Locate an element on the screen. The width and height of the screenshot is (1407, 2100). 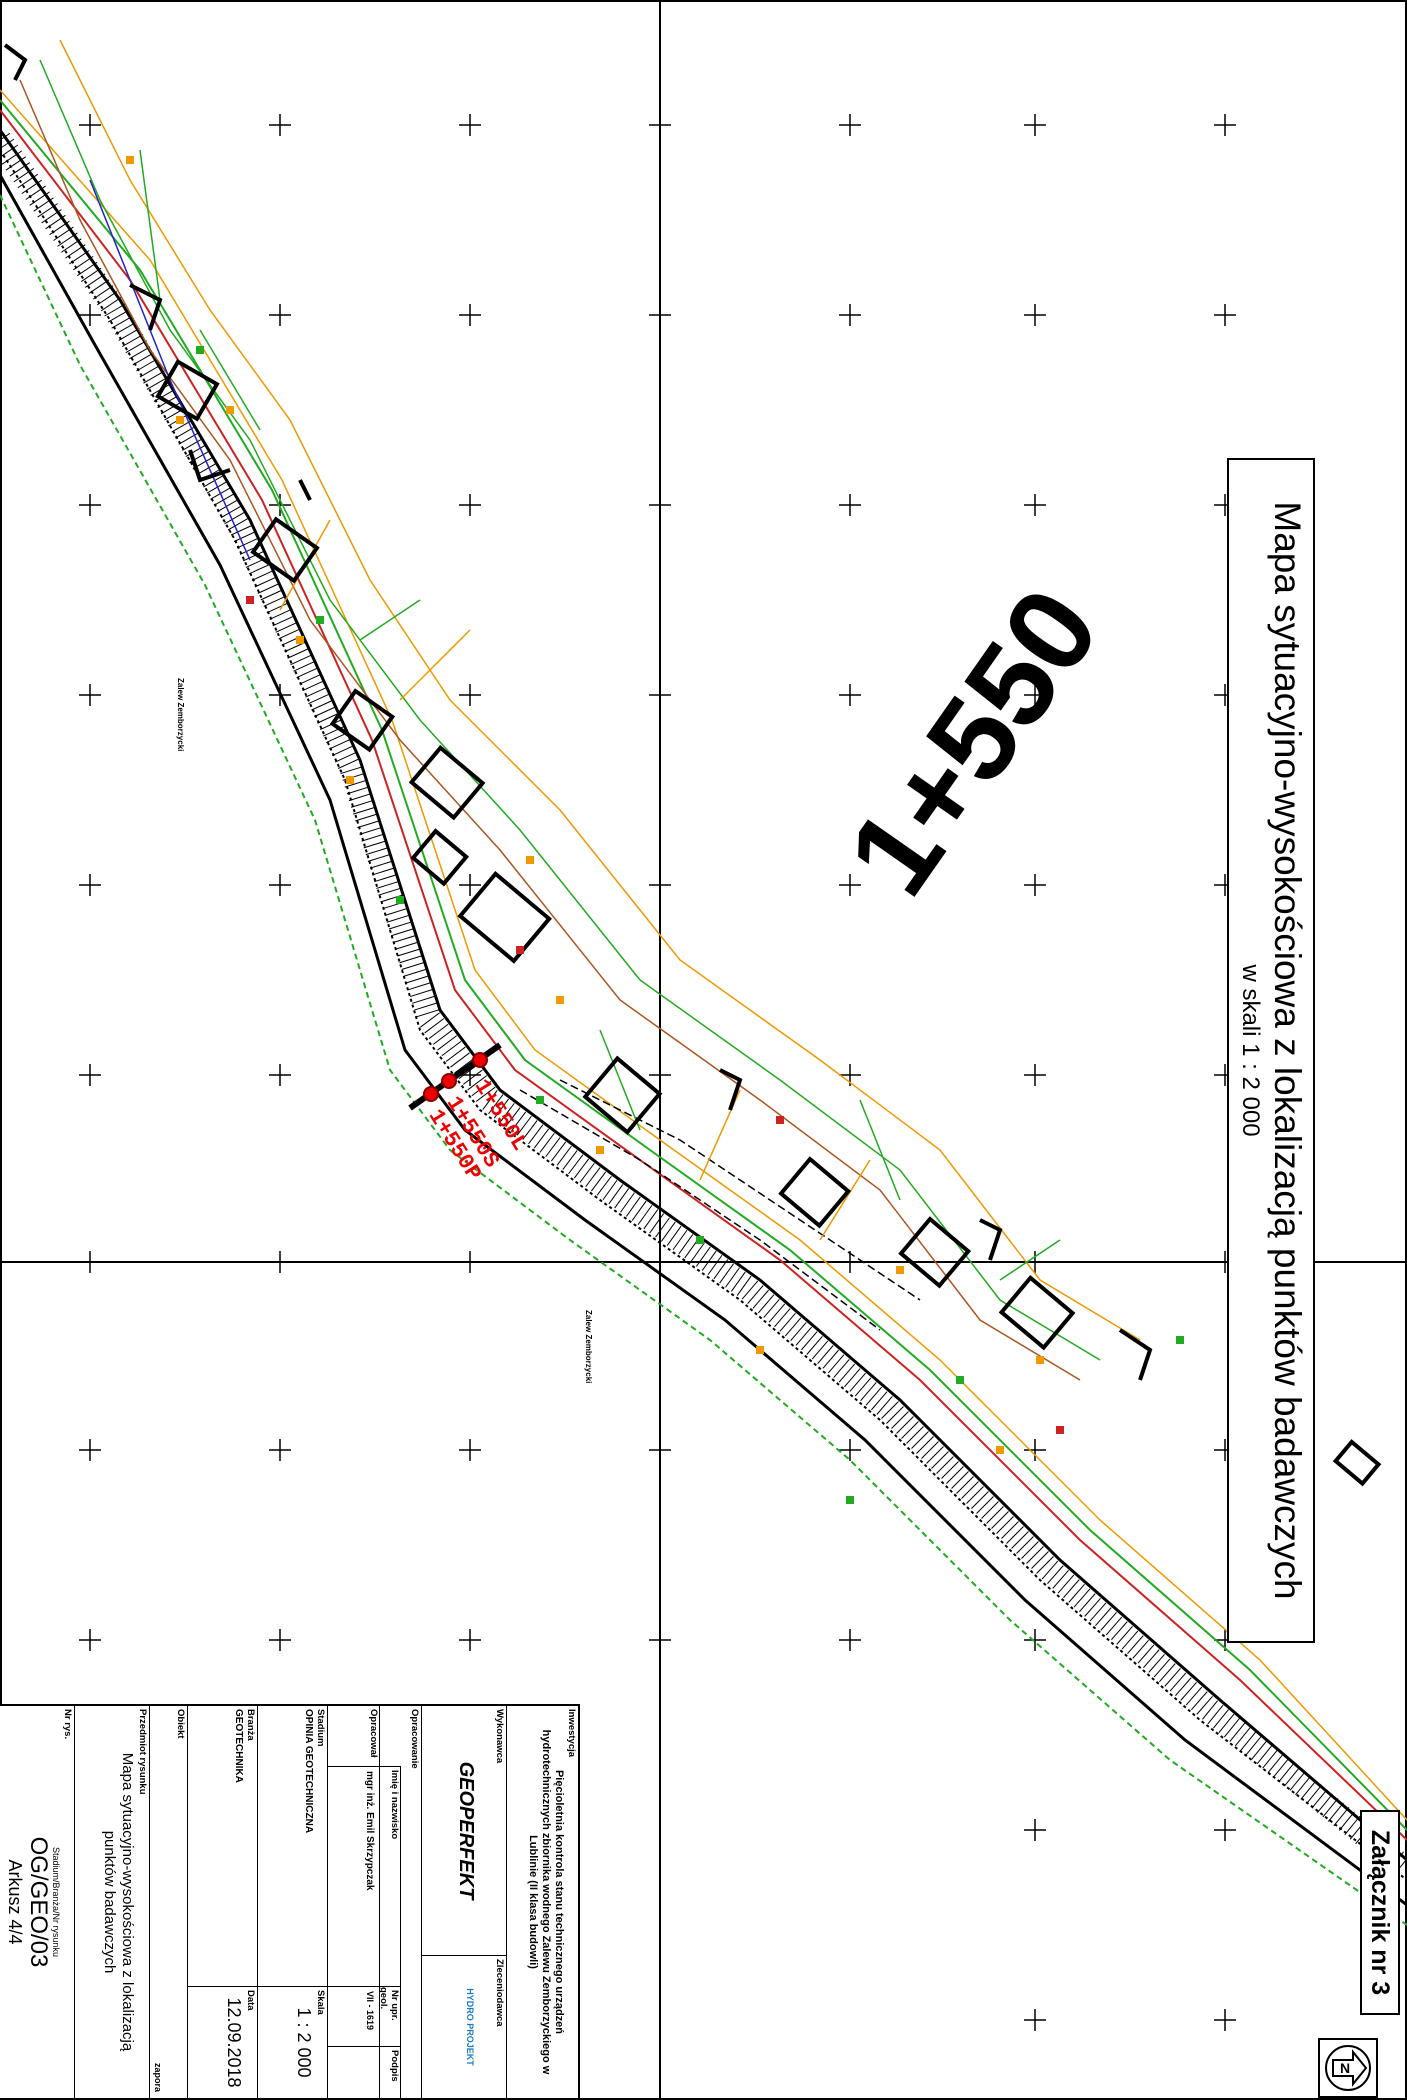
borehole-1550l is located at coordinates (480, 1060).